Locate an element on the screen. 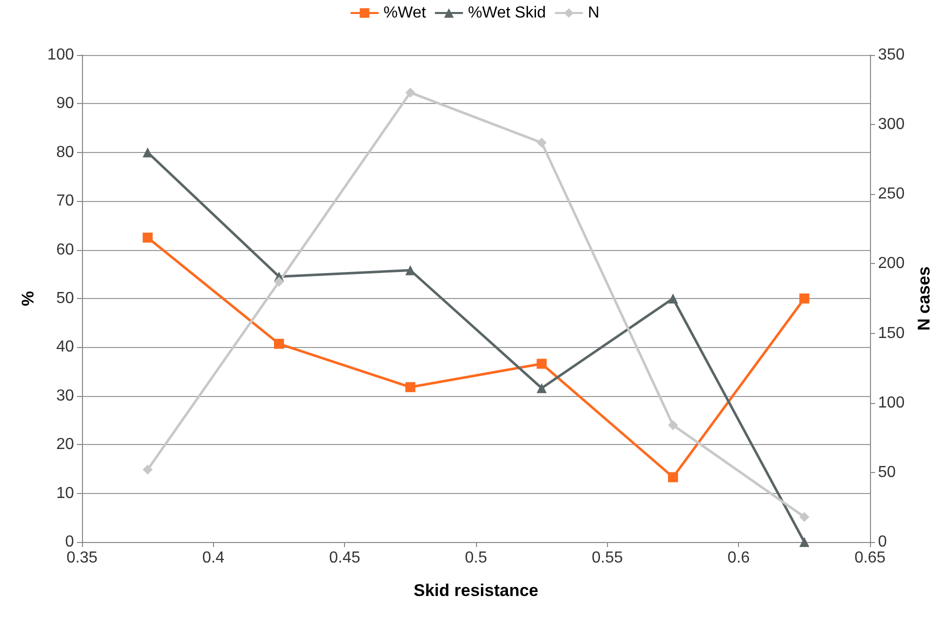 This screenshot has width=949, height=617. legend-label: %Wet Skid is located at coordinates (507, 13).